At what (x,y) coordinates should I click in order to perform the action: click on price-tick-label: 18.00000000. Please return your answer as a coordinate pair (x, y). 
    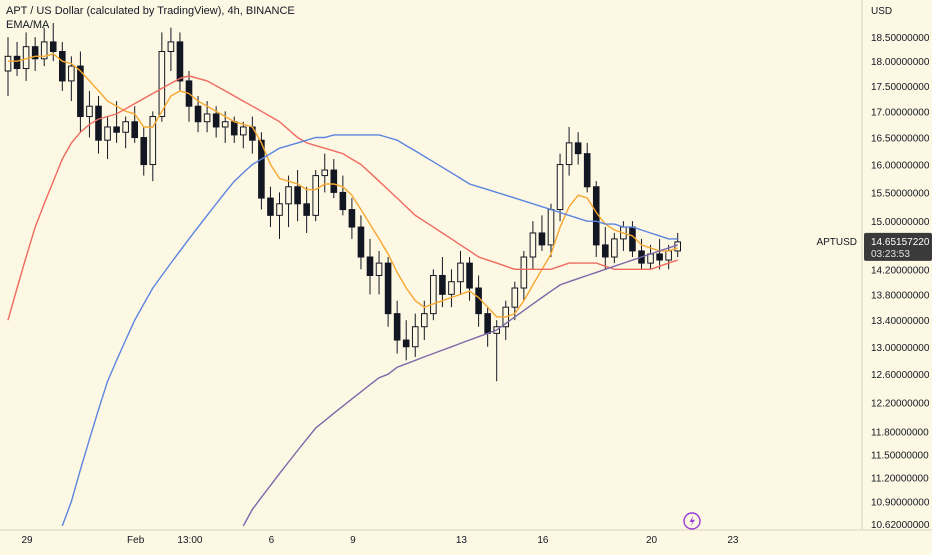
    Looking at the image, I should click on (900, 62).